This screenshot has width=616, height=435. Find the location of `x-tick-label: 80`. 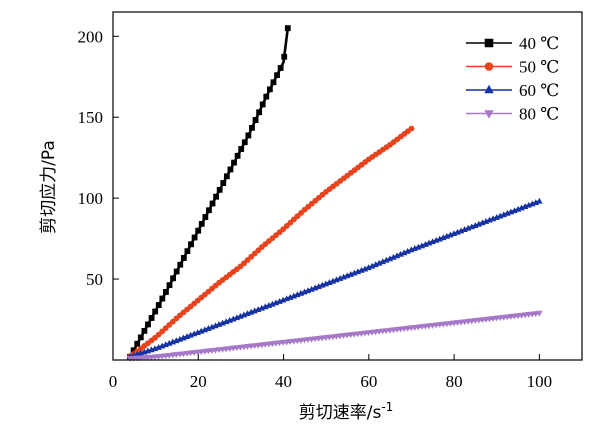

x-tick-label: 80 is located at coordinates (454, 381).